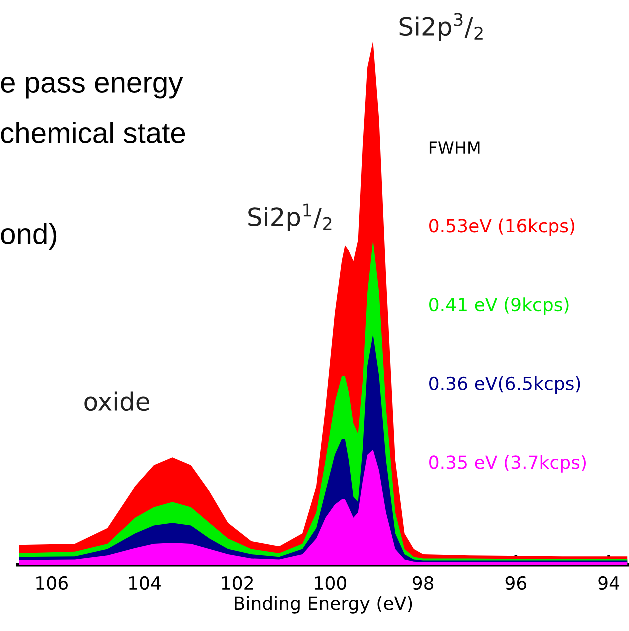 The image size is (629, 631). Describe the element at coordinates (52, 583) in the screenshot. I see `x-tick-label: 106` at that location.